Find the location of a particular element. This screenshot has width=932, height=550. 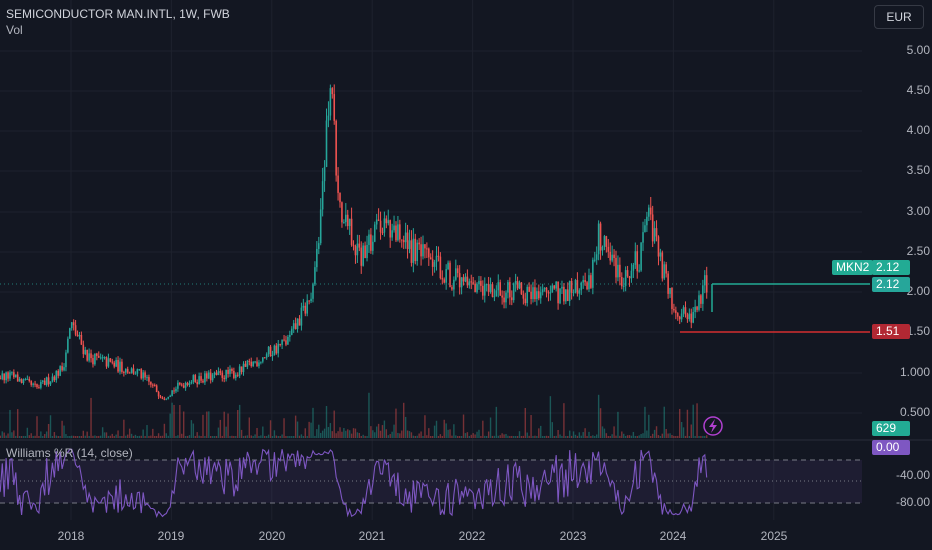

volume-value-badge: 629 is located at coordinates (891, 428).